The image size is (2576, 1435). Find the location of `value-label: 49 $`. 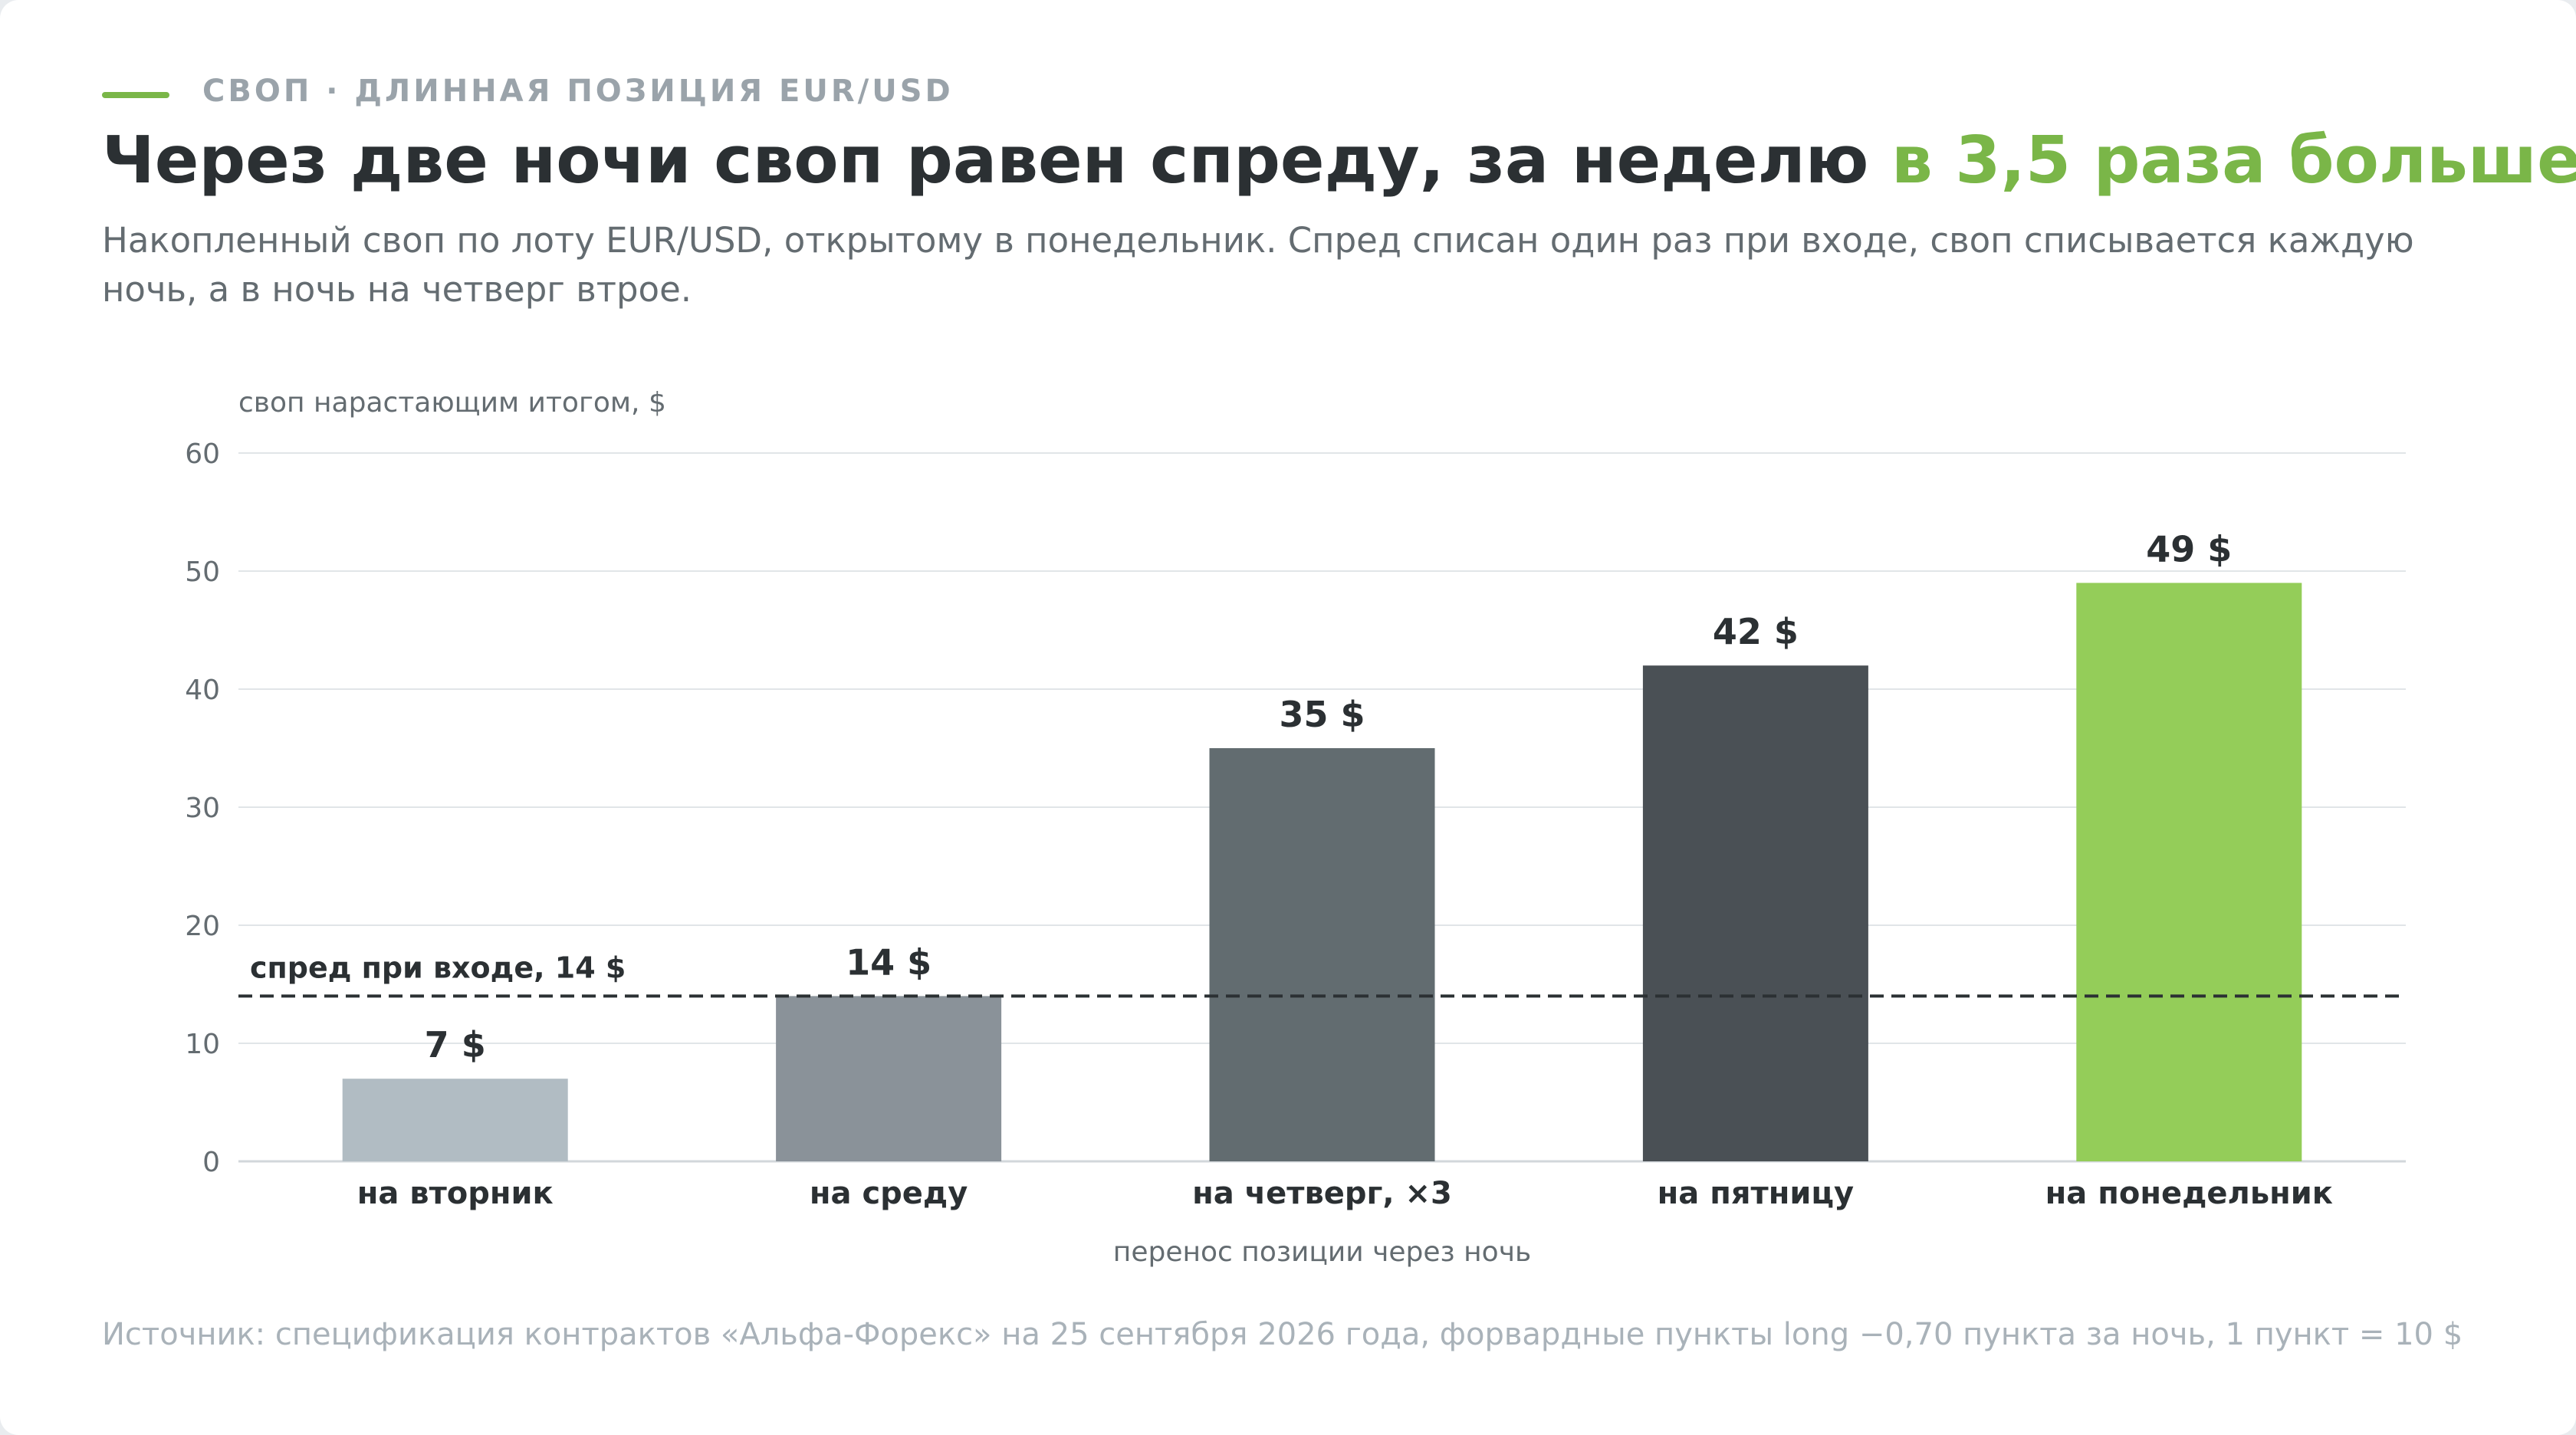

value-label: 49 $ is located at coordinates (2189, 549).